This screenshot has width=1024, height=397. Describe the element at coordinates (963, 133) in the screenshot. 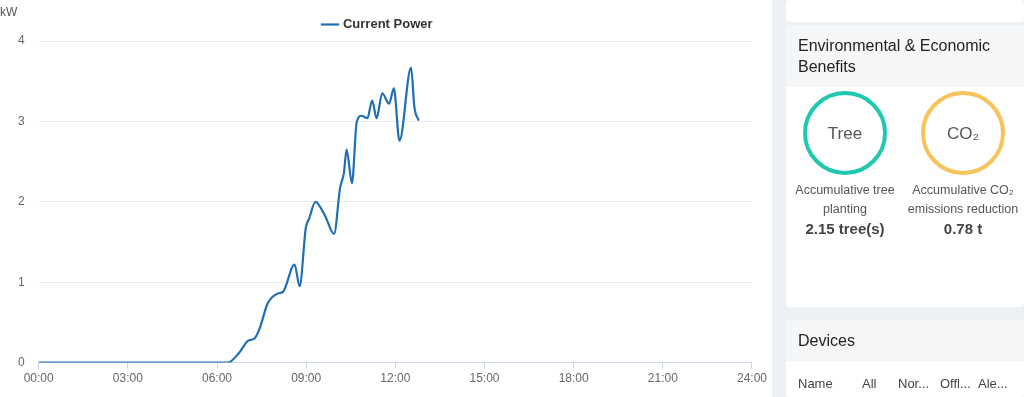

I see `ring-icon: CO₂` at that location.